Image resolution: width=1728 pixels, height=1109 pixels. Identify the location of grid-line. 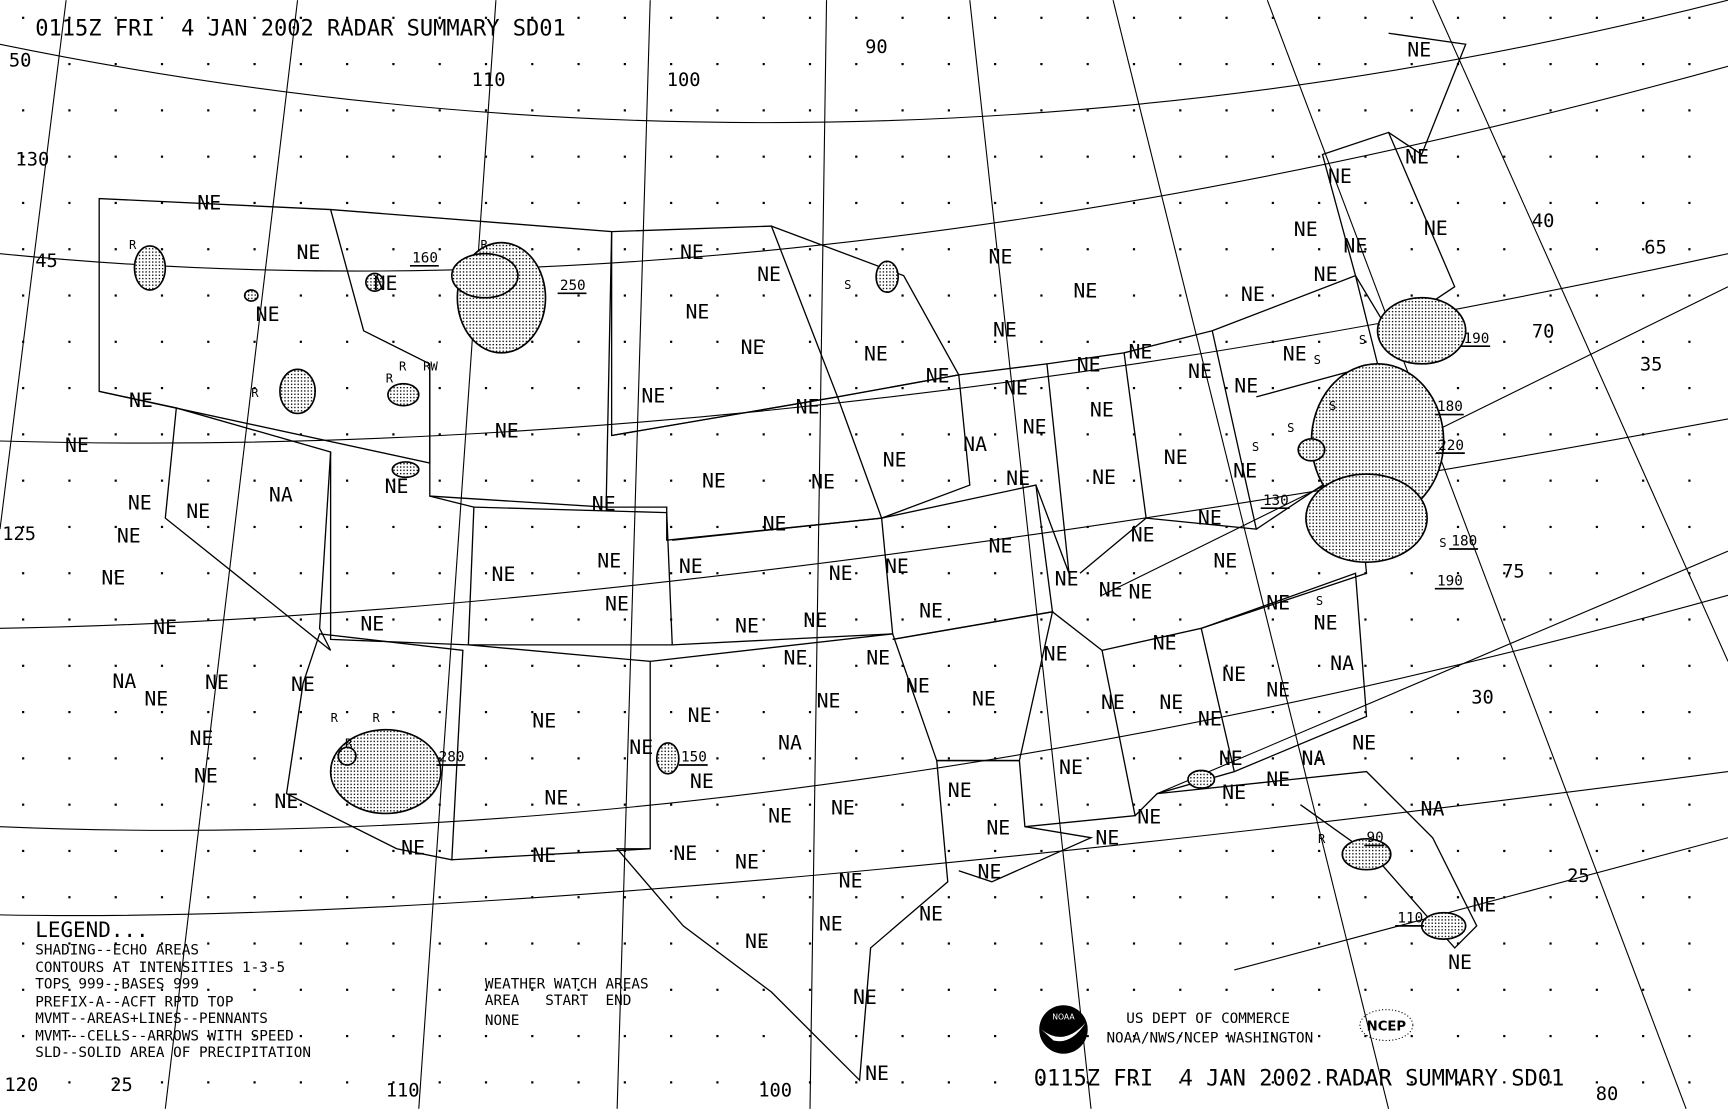
(1030, 554).